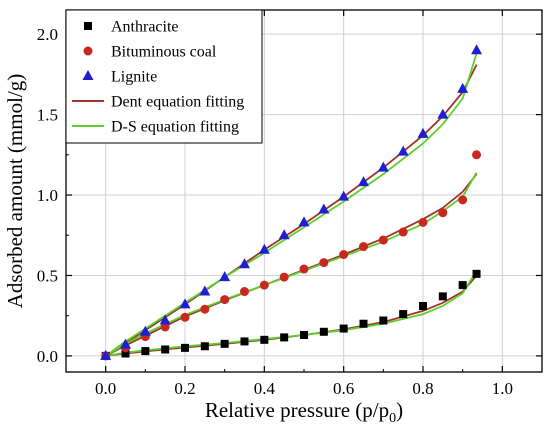 The width and height of the screenshot is (550, 427). What do you see at coordinates (47, 115) in the screenshot?
I see `y-tick-label: 1.5` at bounding box center [47, 115].